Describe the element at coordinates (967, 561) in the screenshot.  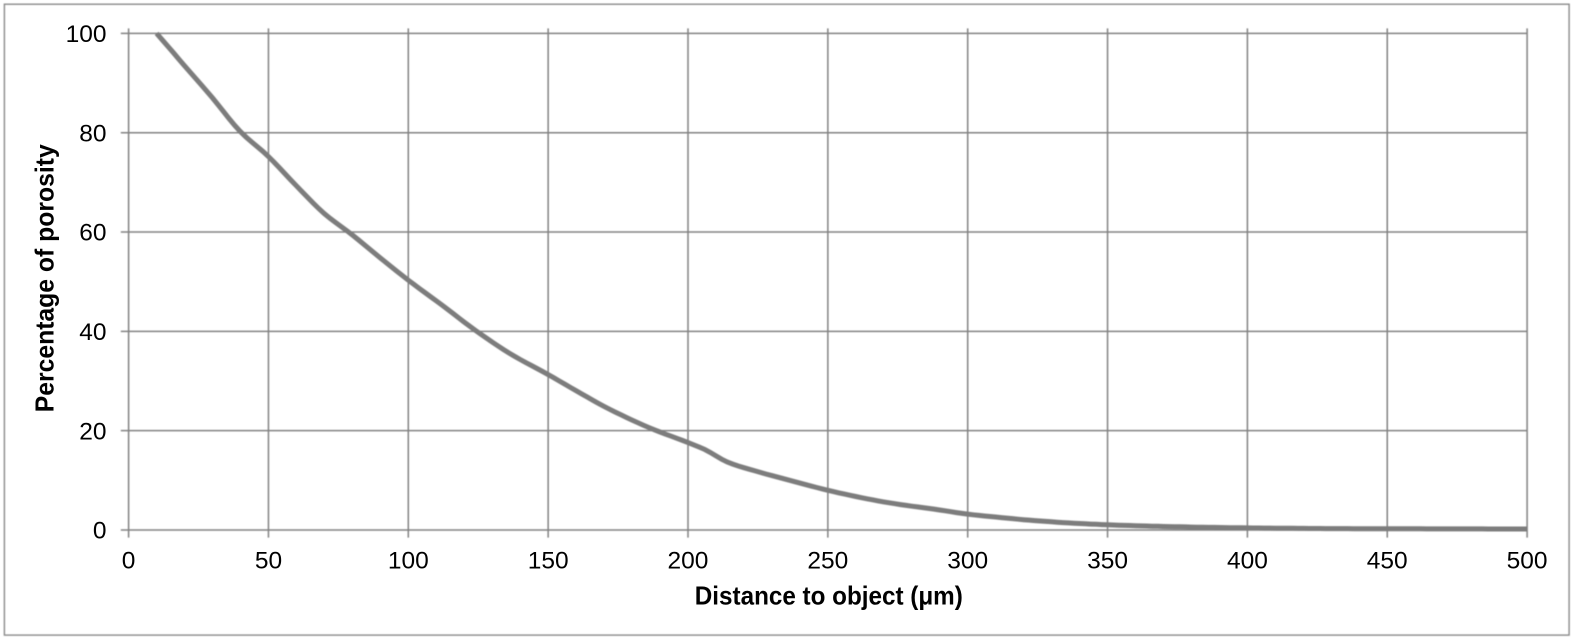
I see `svg-text: 300` at that location.